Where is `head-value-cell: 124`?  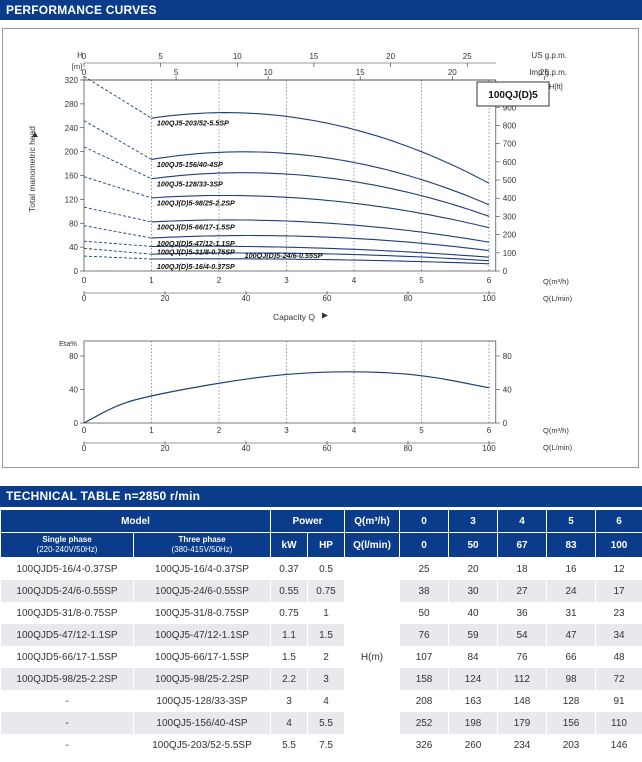
head-value-cell: 124 is located at coordinates (473, 679).